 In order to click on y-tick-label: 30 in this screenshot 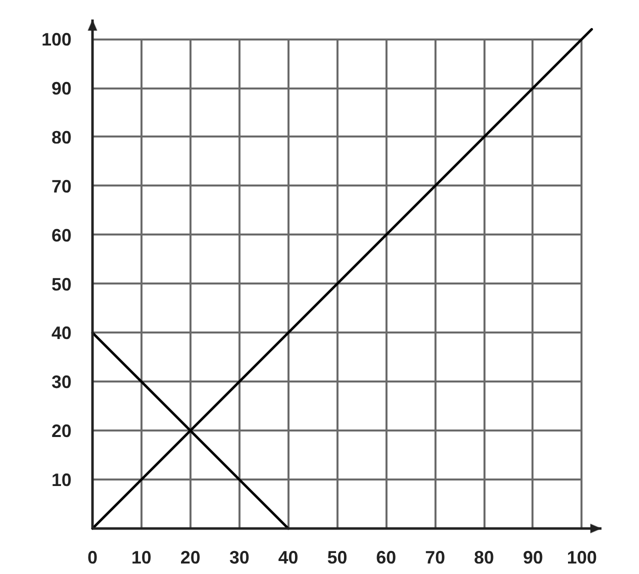, I will do `click(61, 382)`.